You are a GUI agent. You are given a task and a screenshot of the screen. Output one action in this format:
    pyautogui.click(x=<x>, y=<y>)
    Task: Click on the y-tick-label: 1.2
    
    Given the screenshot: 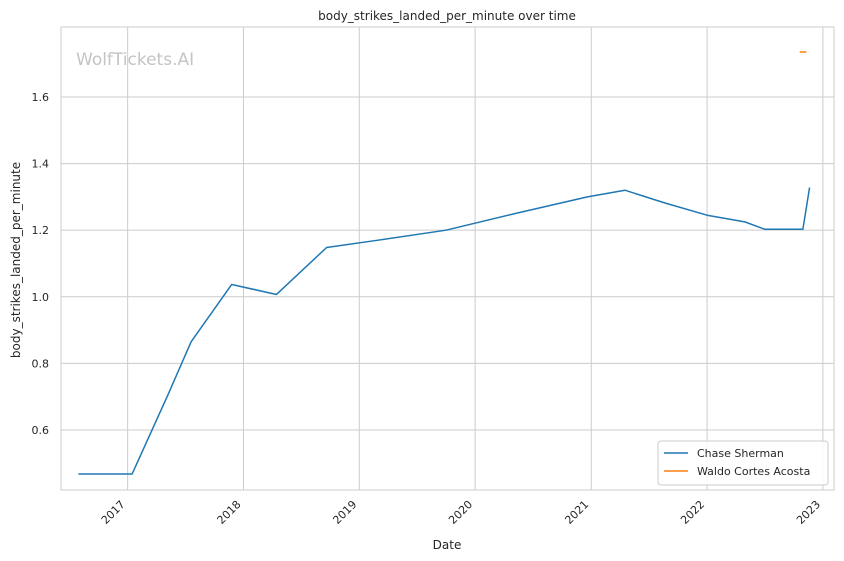 What is the action you would take?
    pyautogui.click(x=41, y=230)
    